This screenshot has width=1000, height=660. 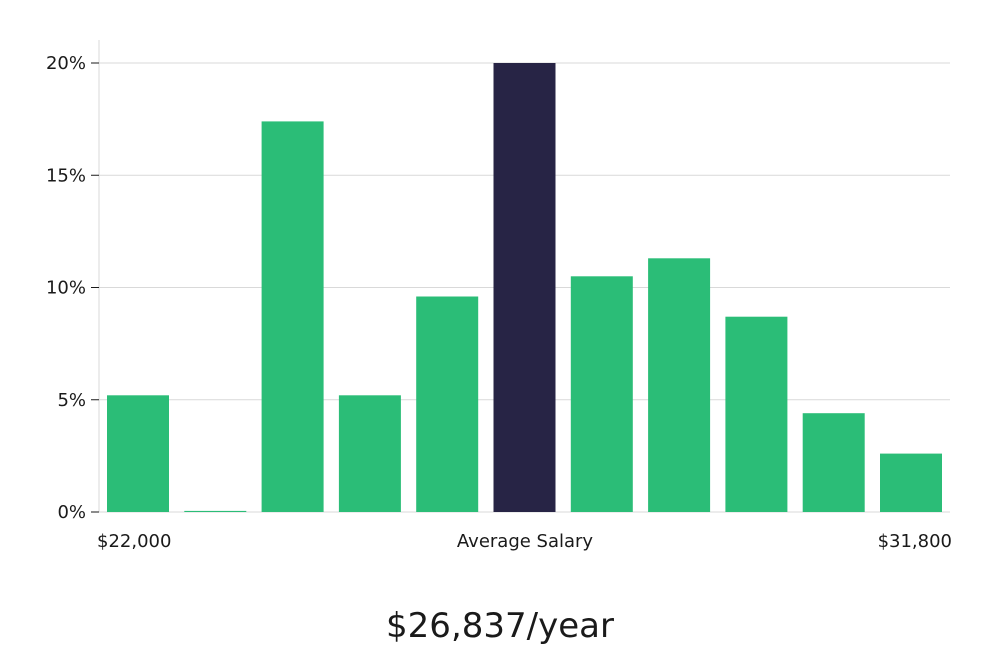 I want to click on x-min-label: $22,000, so click(x=134, y=541).